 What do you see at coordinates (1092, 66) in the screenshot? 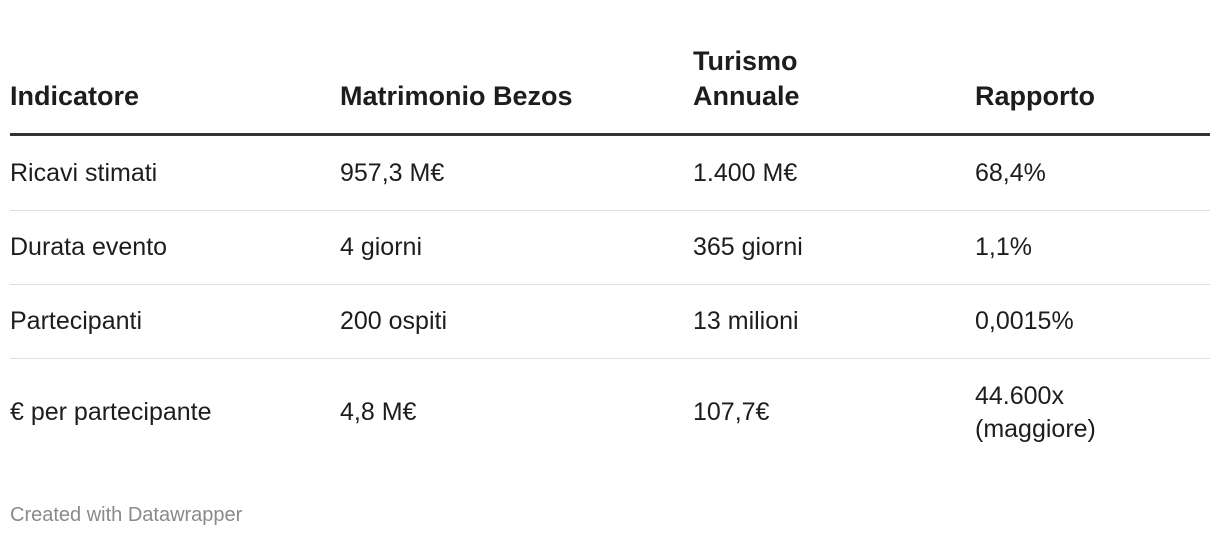
I see `column-header-cell: Rapporto` at bounding box center [1092, 66].